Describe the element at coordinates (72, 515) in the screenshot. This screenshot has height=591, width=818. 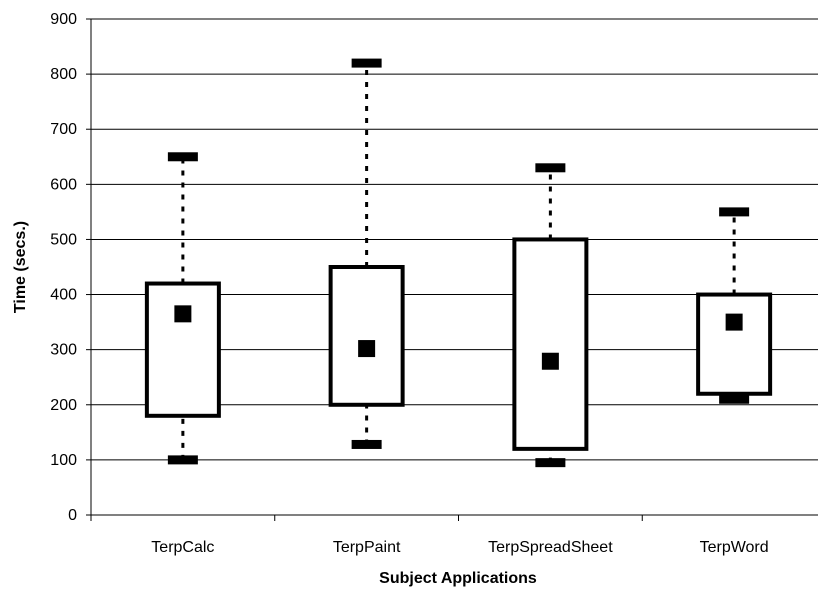
I see `y-tick-label: 0` at that location.